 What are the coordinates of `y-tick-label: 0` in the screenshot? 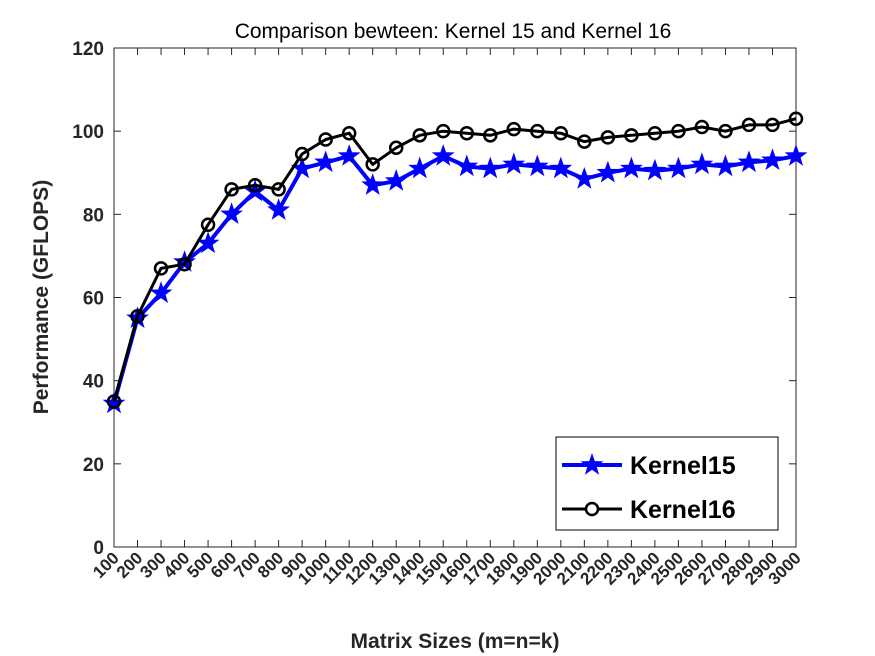 It's located at (98, 548).